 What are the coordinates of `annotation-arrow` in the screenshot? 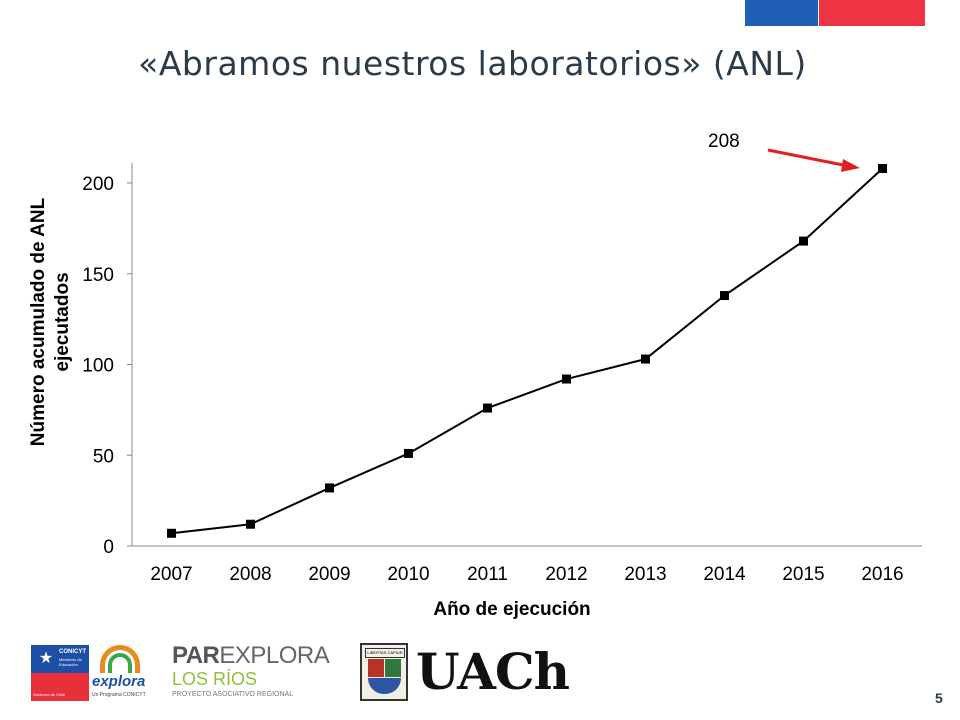 It's located at (808, 158).